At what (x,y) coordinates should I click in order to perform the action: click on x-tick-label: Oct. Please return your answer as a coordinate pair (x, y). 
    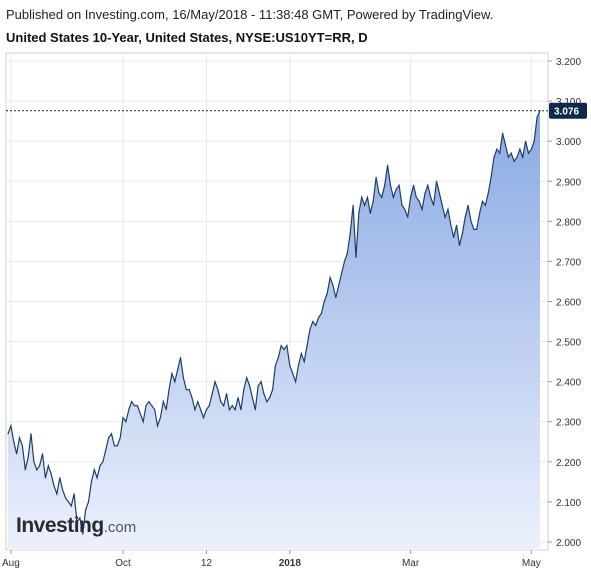
    Looking at the image, I should click on (123, 563).